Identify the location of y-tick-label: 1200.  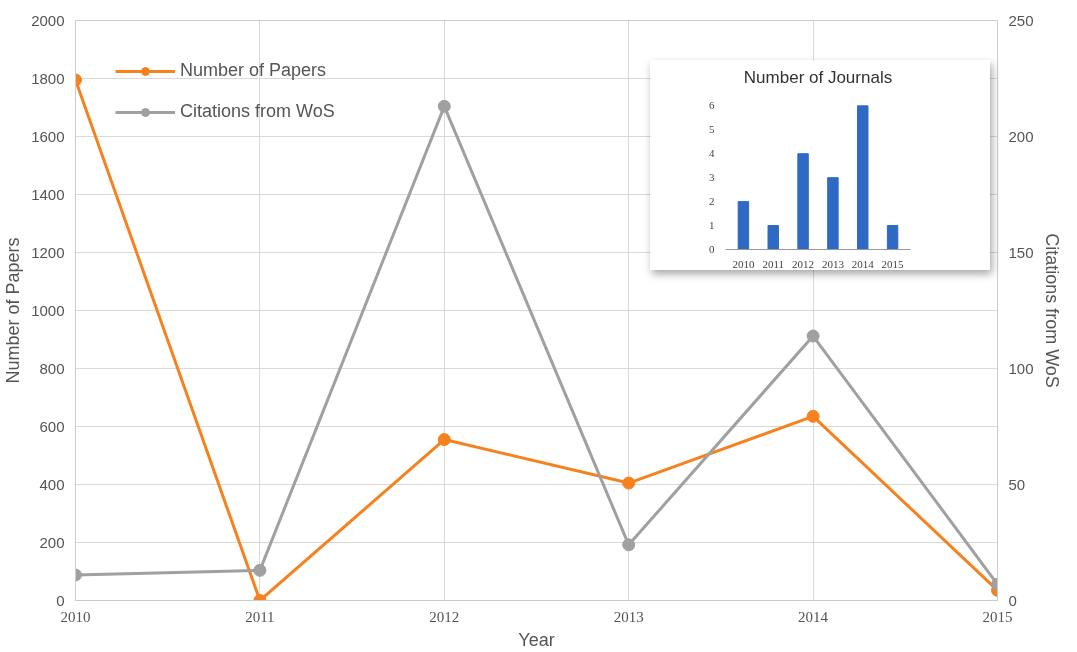
(48, 252).